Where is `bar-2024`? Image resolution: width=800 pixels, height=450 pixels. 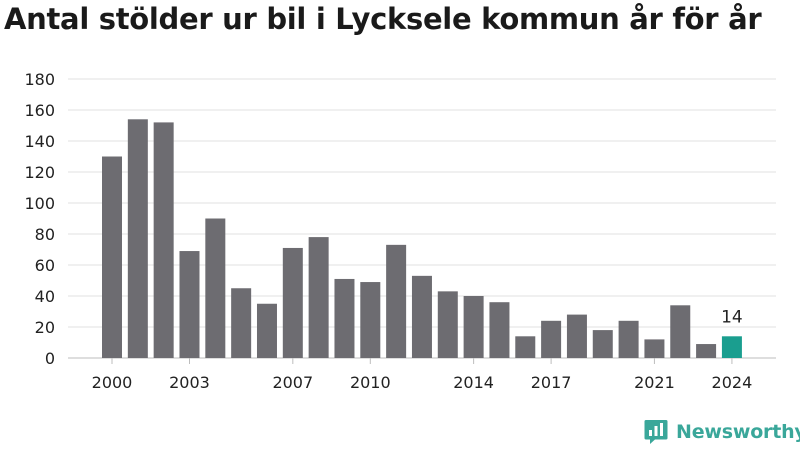
bar-2024 is located at coordinates (731, 347).